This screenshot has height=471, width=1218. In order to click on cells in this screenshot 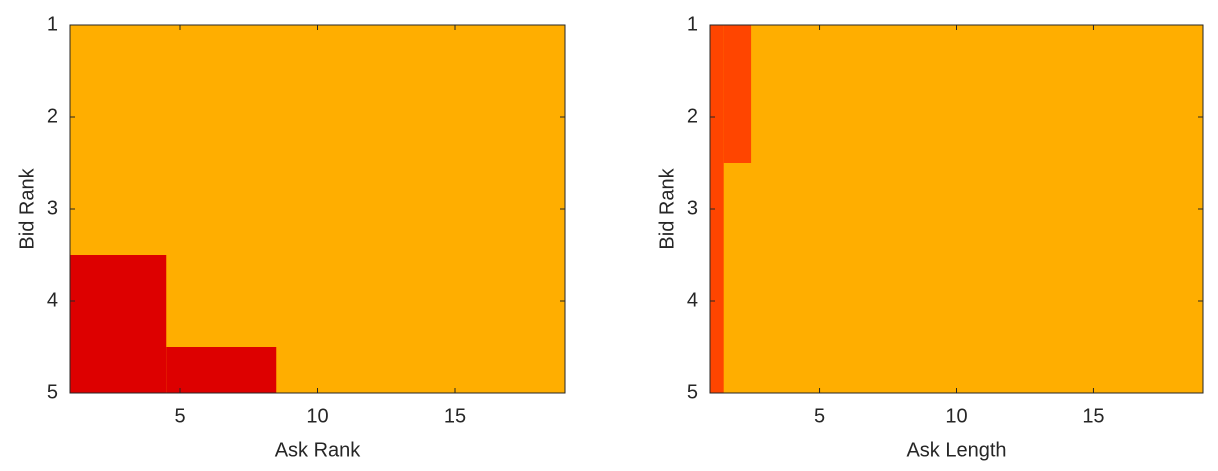, I will do `click(173, 324)`.